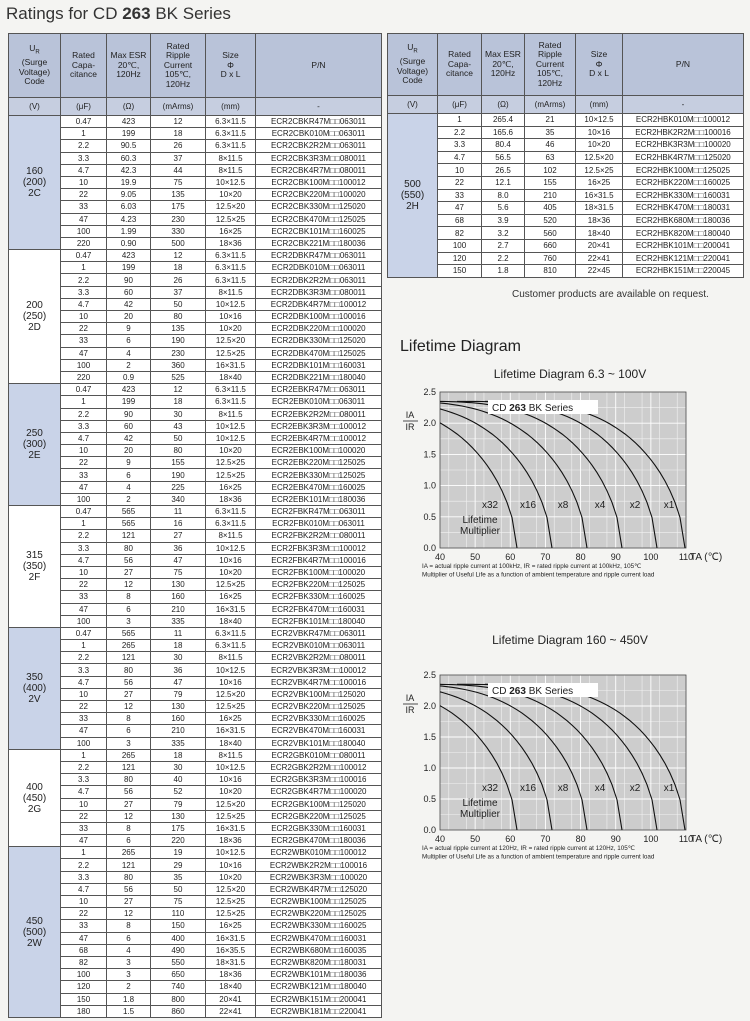 The image size is (750, 1021). I want to click on data-cell: 1.99, so click(128, 231).